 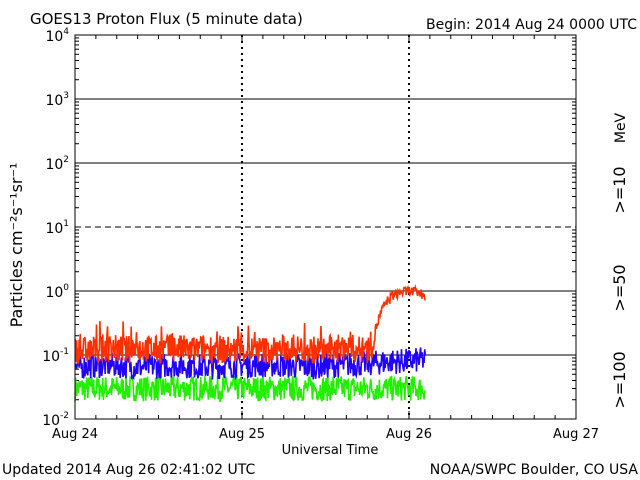 I want to click on y-tick-label: 10², so click(x=57, y=164).